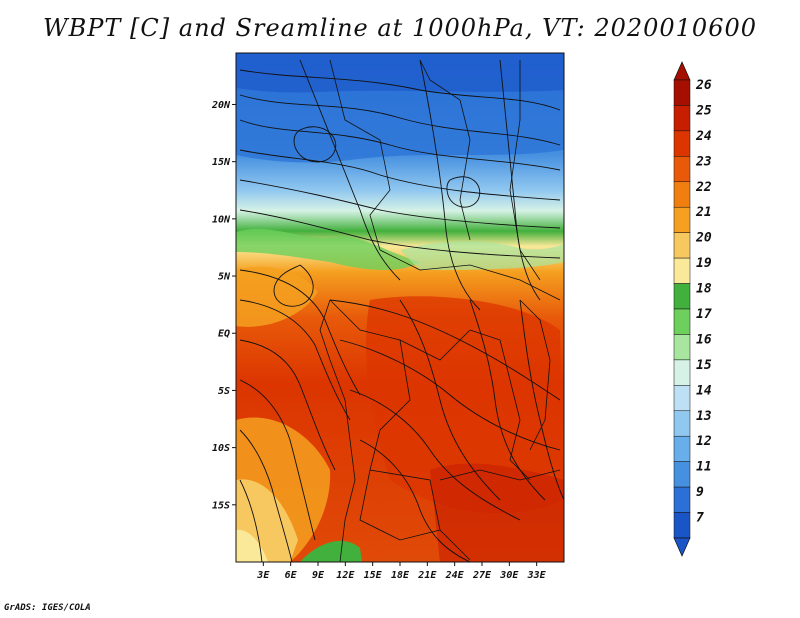 The image size is (800, 618). I want to click on lat-tick-label: 15N, so click(221, 162).